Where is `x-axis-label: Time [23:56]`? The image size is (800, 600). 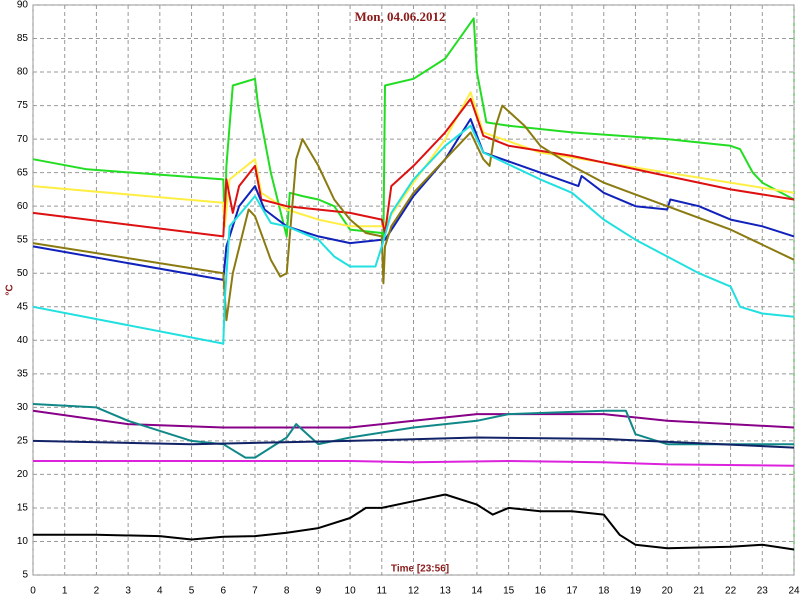
x-axis-label: Time [23:56] is located at coordinates (420, 569).